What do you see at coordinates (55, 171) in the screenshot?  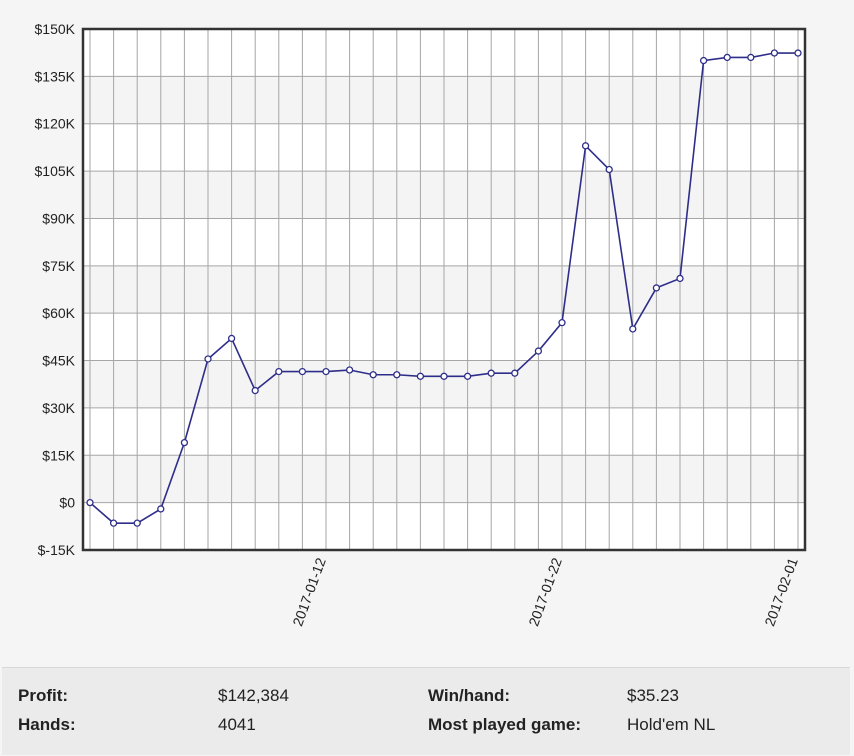 I see `y-tick-label: $105K` at bounding box center [55, 171].